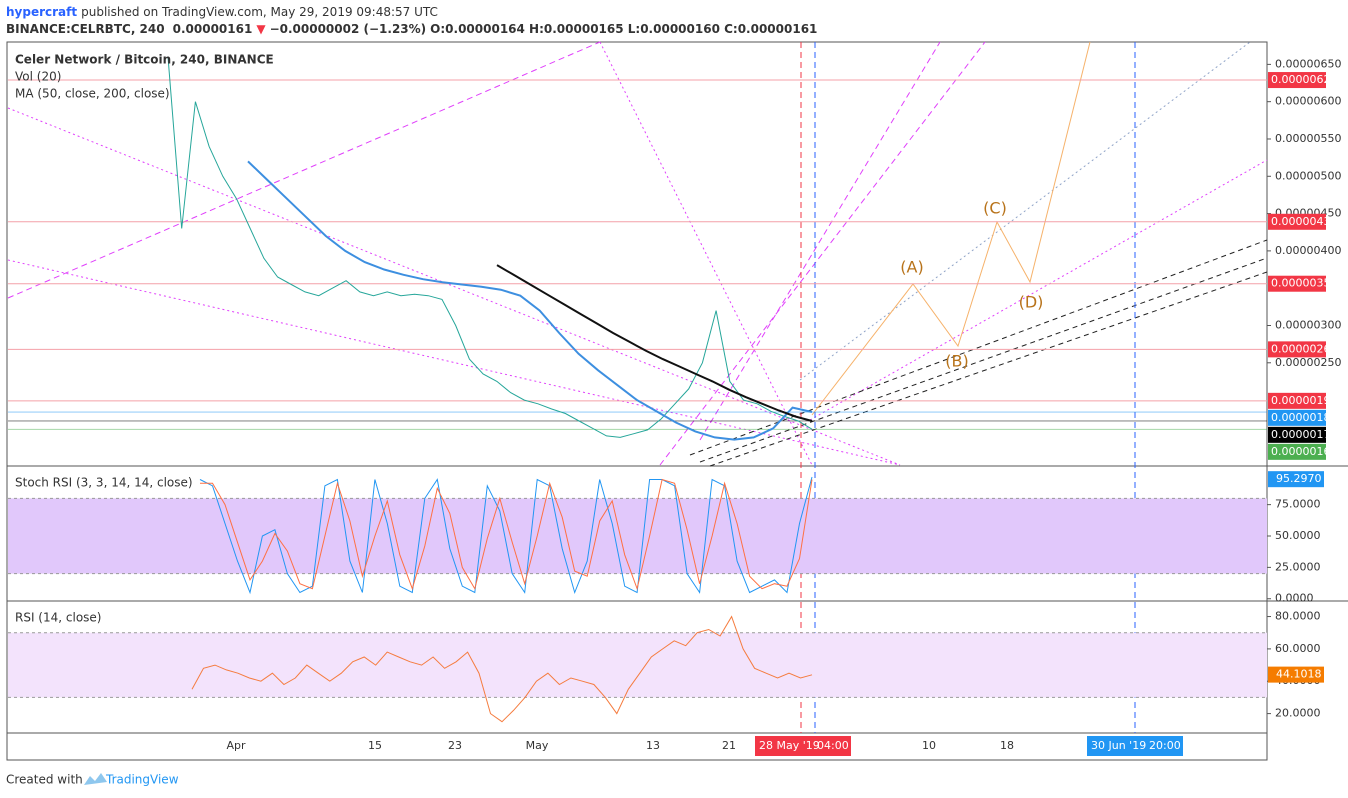 The width and height of the screenshot is (1348, 798). I want to click on price-label: 0.00000172, so click(1304, 434).